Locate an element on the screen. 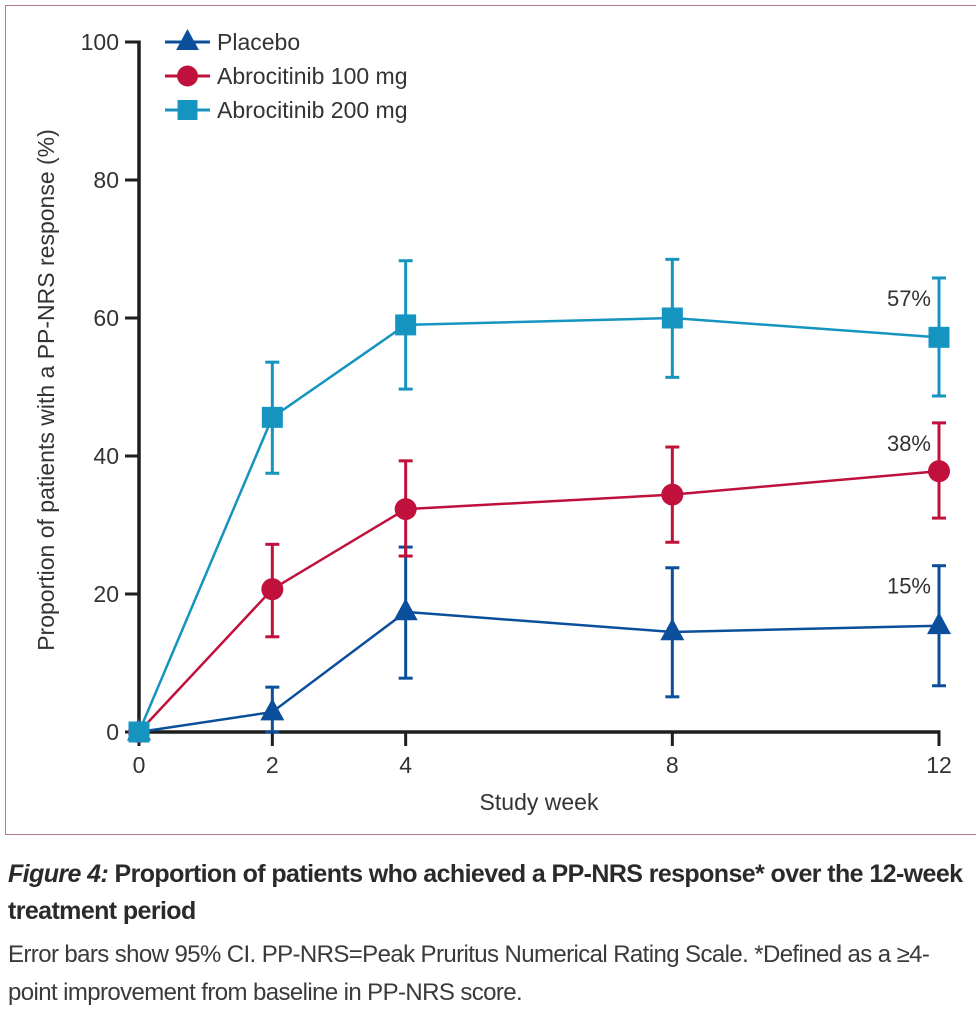  end-value-label: 15% is located at coordinates (909, 586).